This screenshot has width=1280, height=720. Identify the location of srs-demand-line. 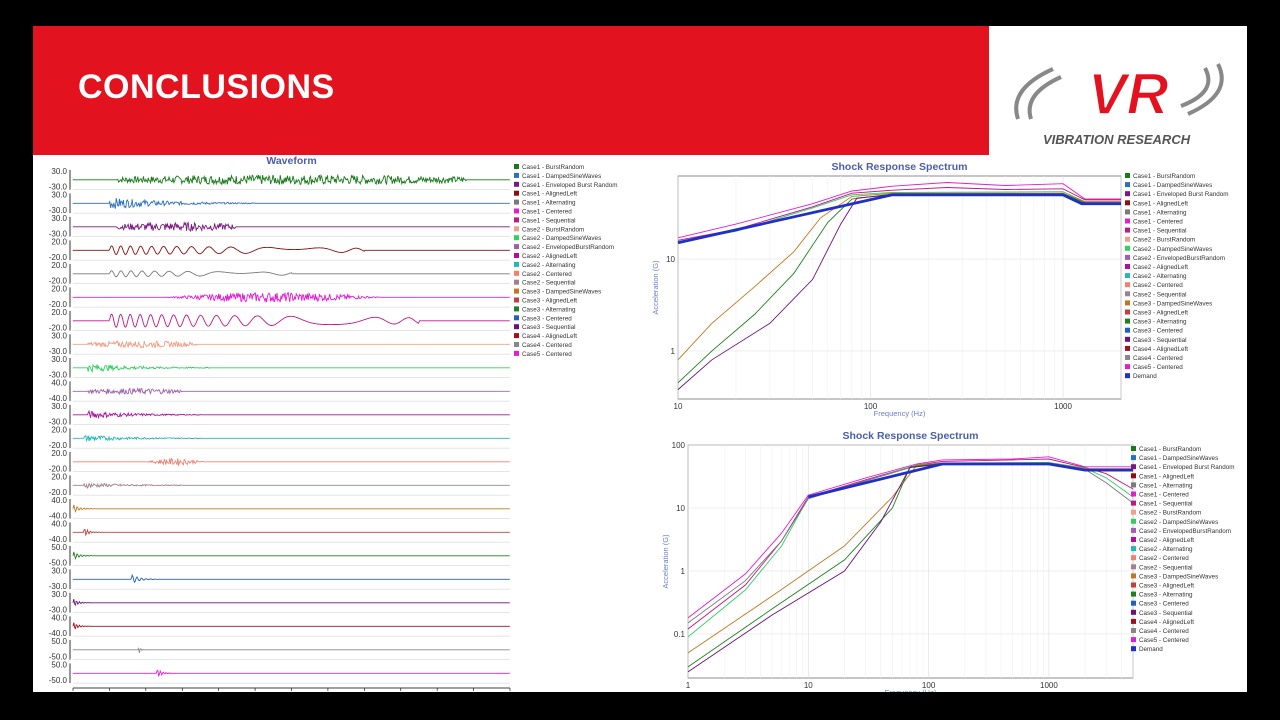
(899, 219).